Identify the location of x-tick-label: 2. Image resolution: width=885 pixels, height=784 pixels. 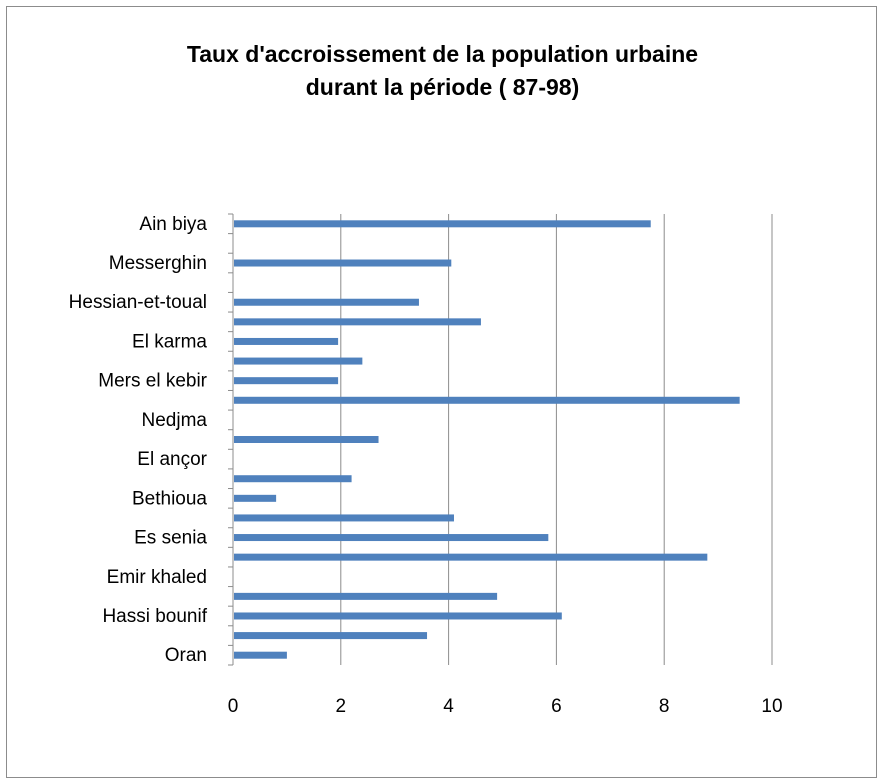
(341, 706).